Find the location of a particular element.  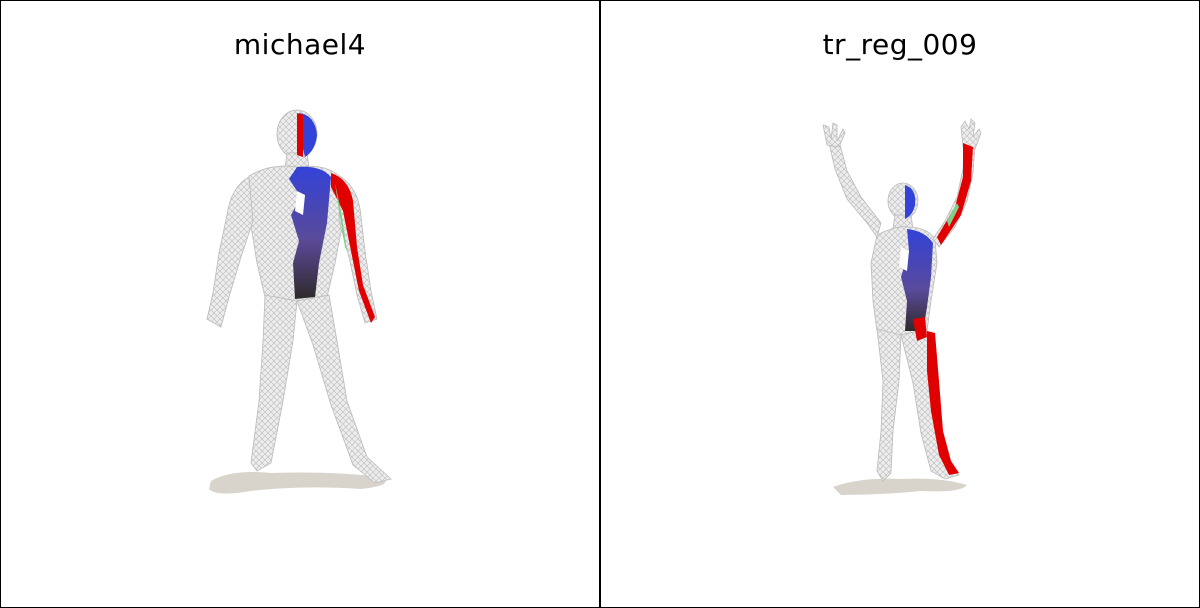

panel-title-left: michael4 is located at coordinates (300, 44).